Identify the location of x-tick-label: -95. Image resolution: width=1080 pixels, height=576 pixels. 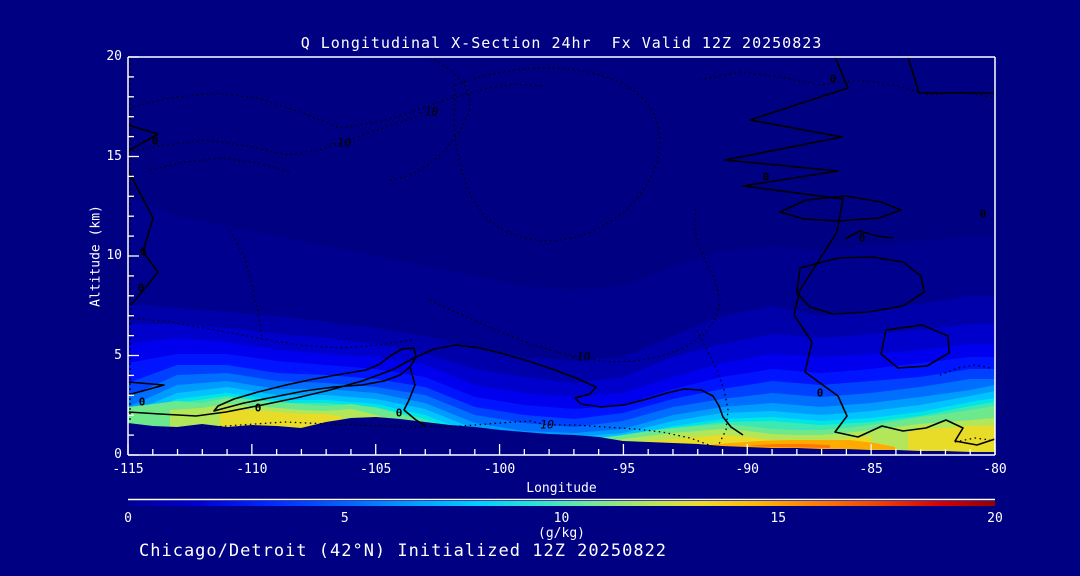
(623, 469).